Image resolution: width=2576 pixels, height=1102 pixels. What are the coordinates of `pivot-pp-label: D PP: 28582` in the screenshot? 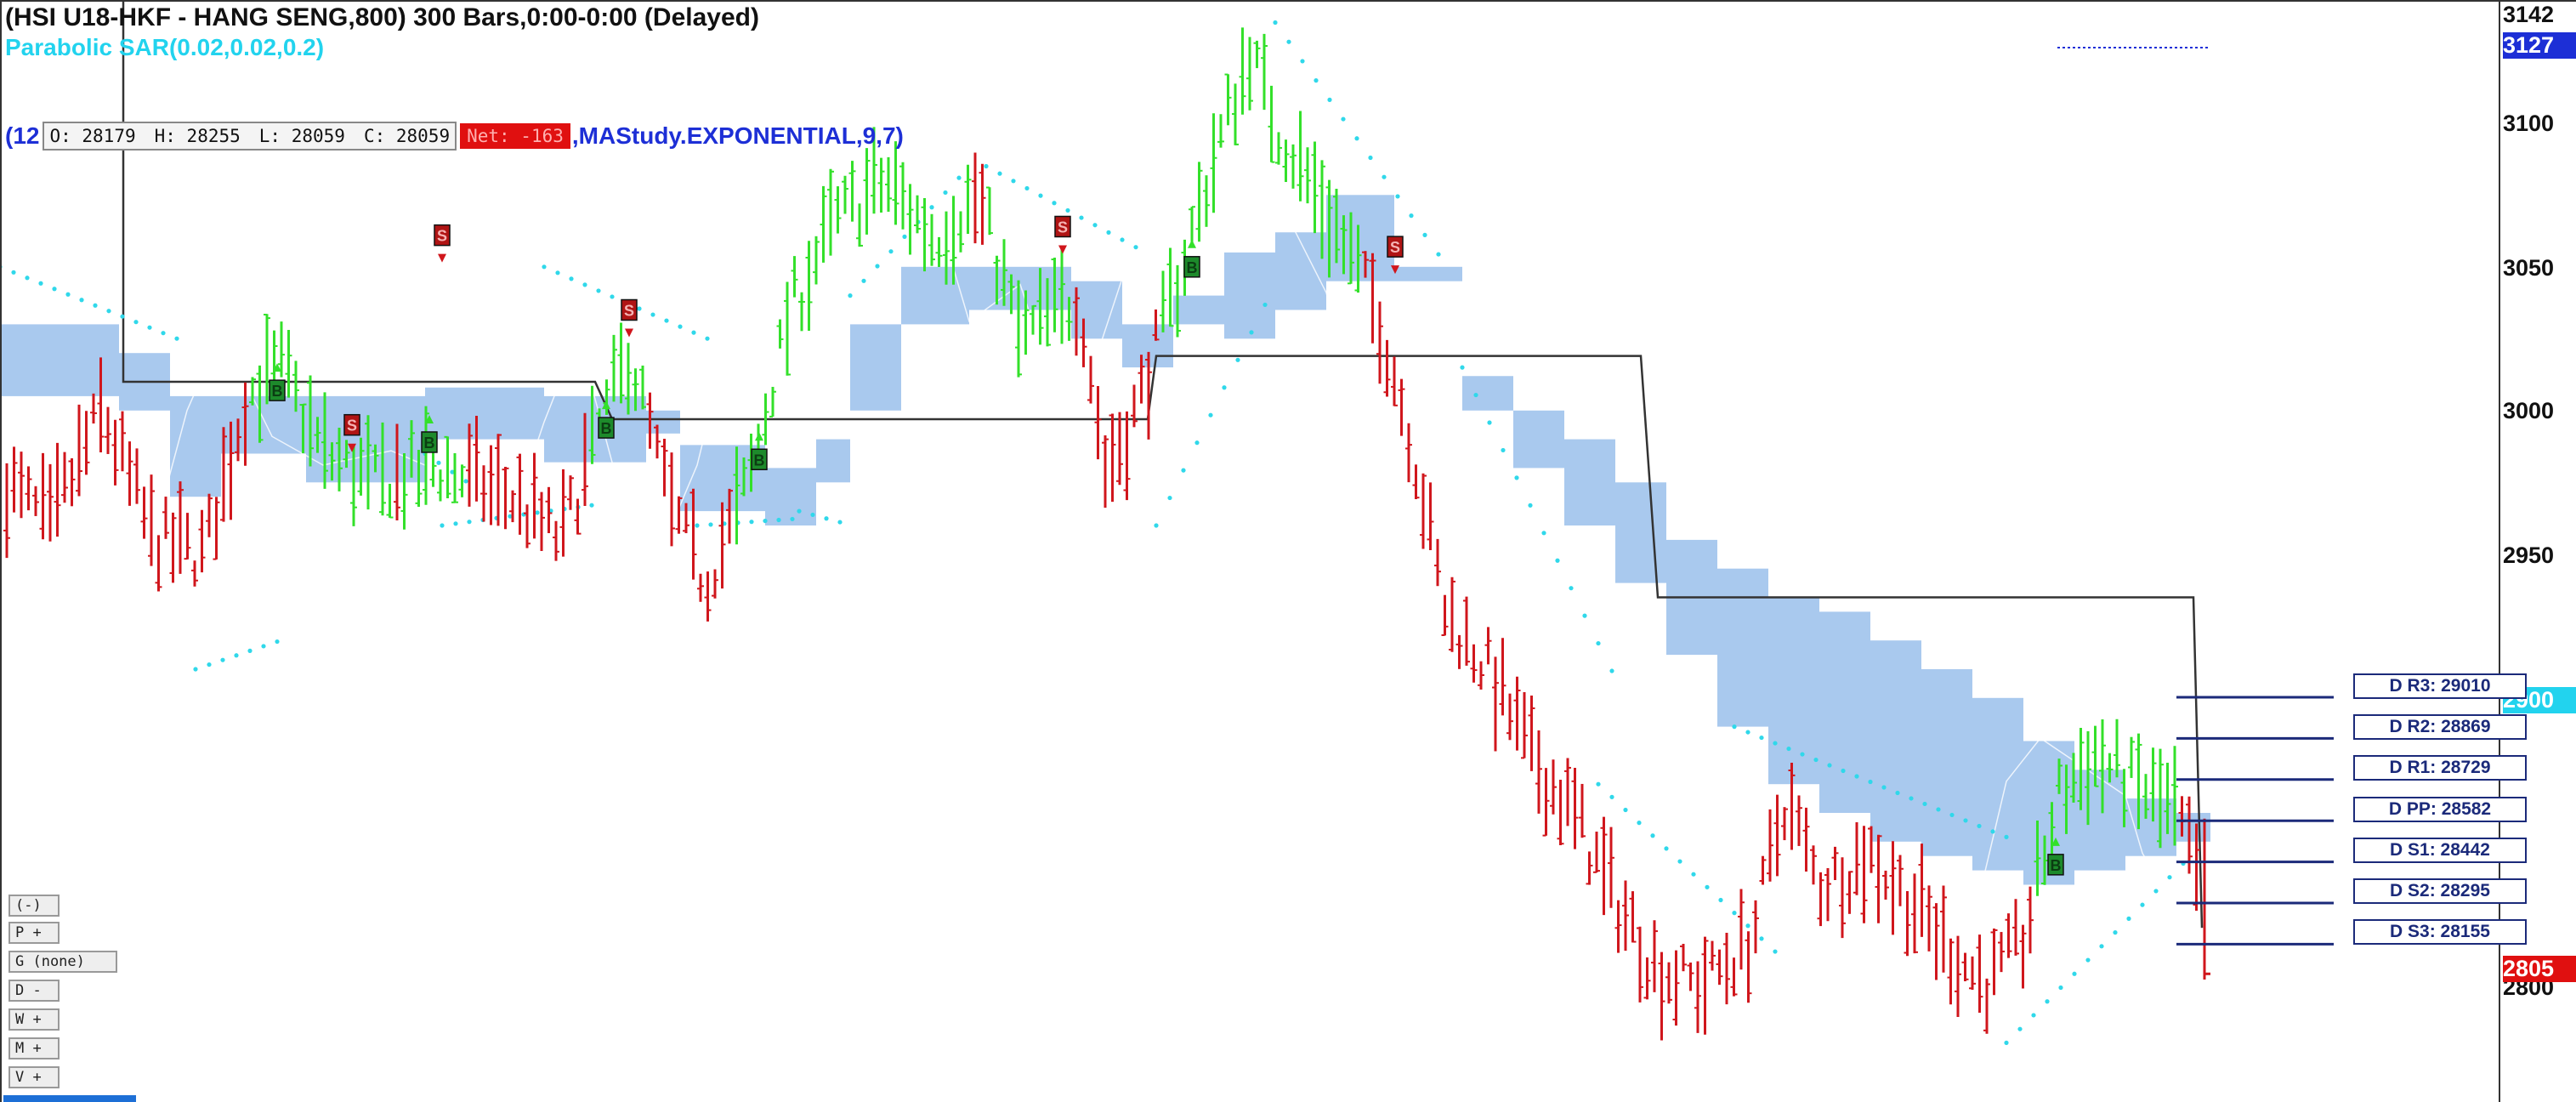 It's located at (2440, 809).